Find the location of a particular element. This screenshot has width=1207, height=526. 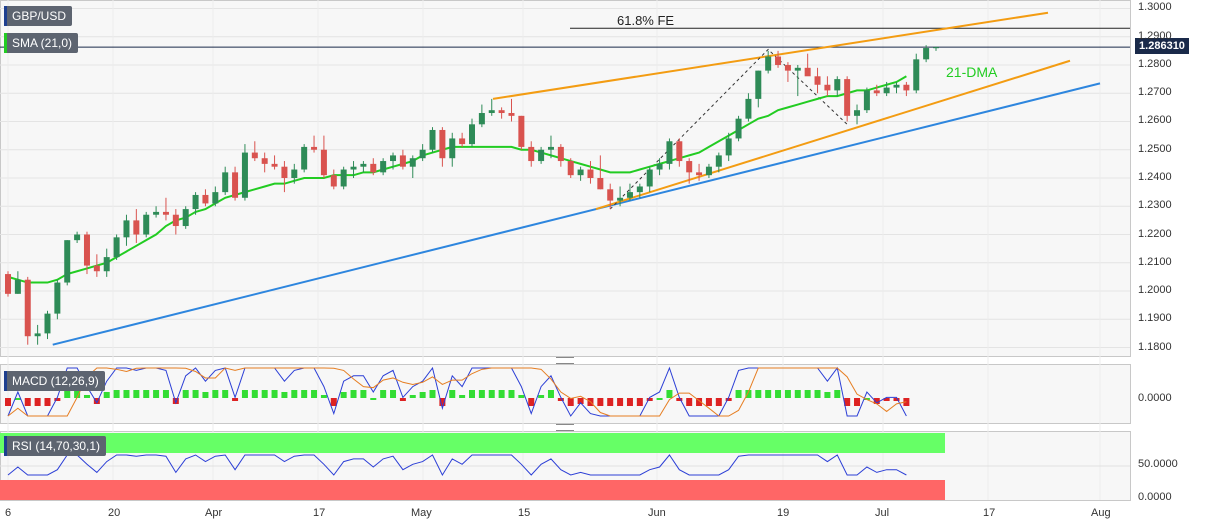

fib-extension-label: 61.8% FE is located at coordinates (646, 20).